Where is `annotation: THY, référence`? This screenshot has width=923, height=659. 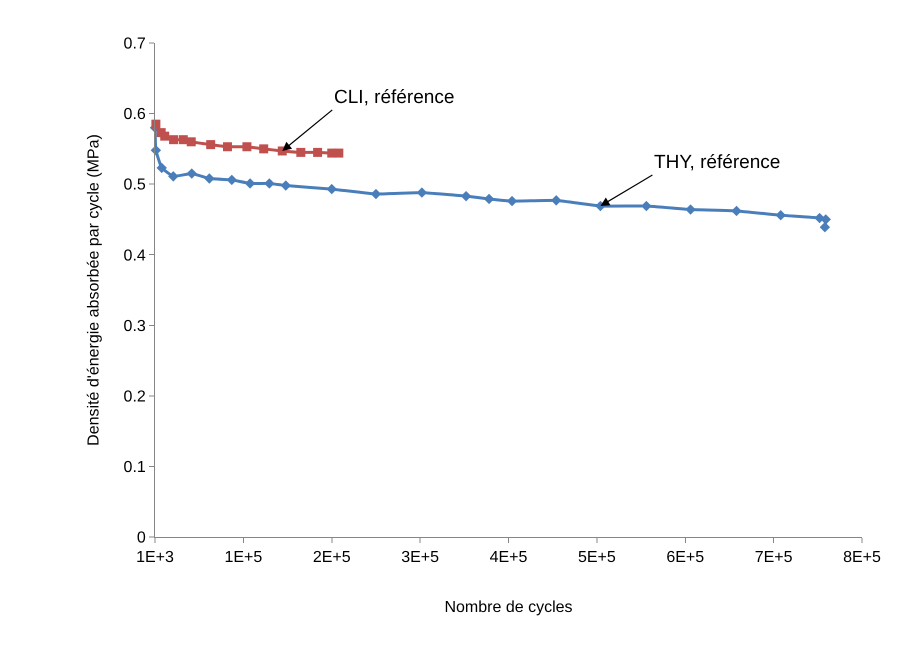 annotation: THY, référence is located at coordinates (717, 162).